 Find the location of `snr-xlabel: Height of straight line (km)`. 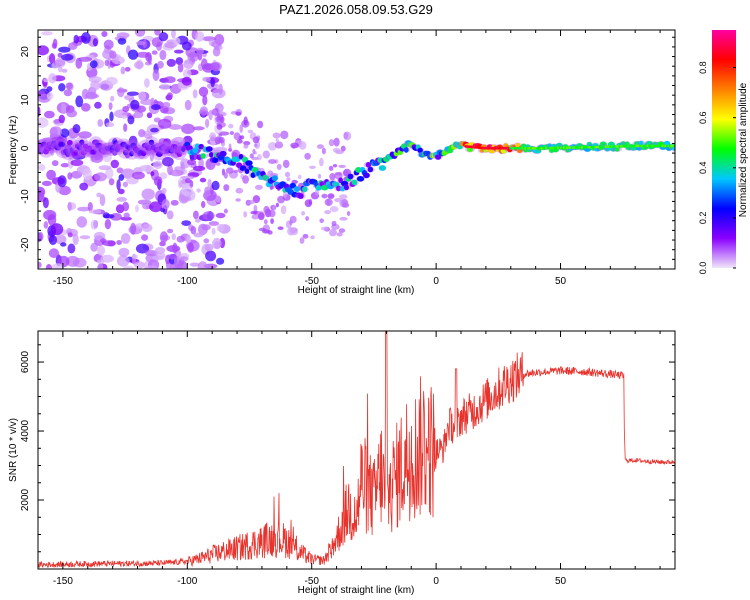

snr-xlabel: Height of straight line (km) is located at coordinates (356, 590).